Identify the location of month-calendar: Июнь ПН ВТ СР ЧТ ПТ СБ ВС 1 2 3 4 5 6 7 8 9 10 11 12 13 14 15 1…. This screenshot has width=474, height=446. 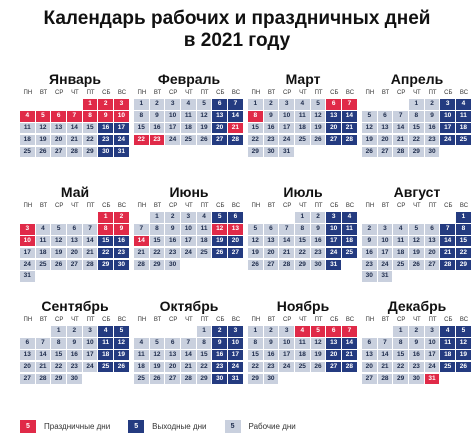
(189, 227).